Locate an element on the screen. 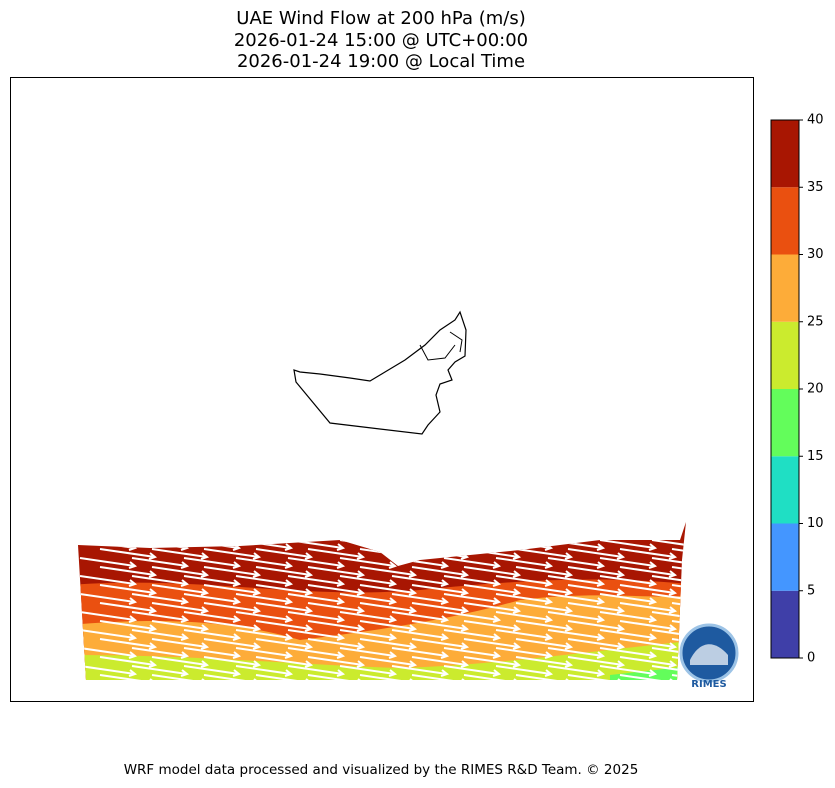 The width and height of the screenshot is (835, 788). colorbar: 0 5 10 15 20 25 30 35 40 is located at coordinates (797, 389).